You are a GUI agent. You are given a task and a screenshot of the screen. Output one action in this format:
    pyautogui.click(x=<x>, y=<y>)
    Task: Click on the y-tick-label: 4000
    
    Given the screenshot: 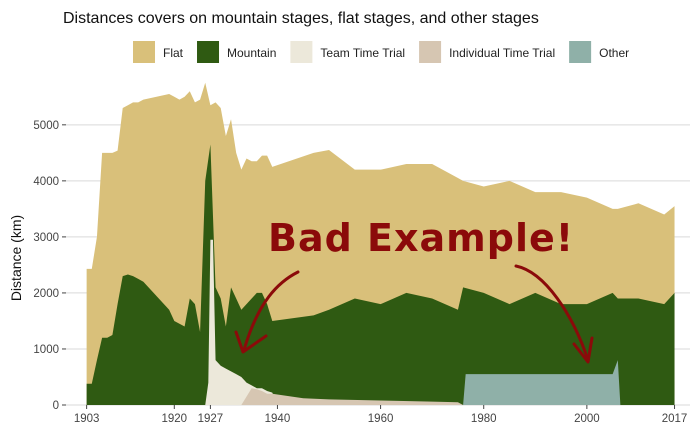 What is the action you would take?
    pyautogui.click(x=46, y=182)
    